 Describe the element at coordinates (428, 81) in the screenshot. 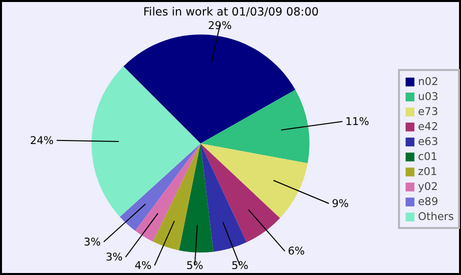

I see `legend-label: n02` at that location.